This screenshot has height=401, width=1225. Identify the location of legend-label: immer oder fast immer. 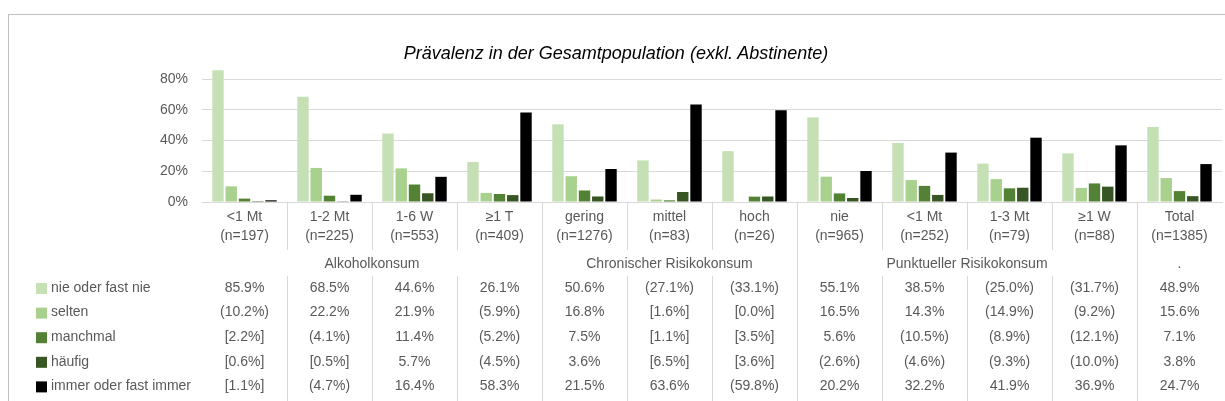
(121, 385).